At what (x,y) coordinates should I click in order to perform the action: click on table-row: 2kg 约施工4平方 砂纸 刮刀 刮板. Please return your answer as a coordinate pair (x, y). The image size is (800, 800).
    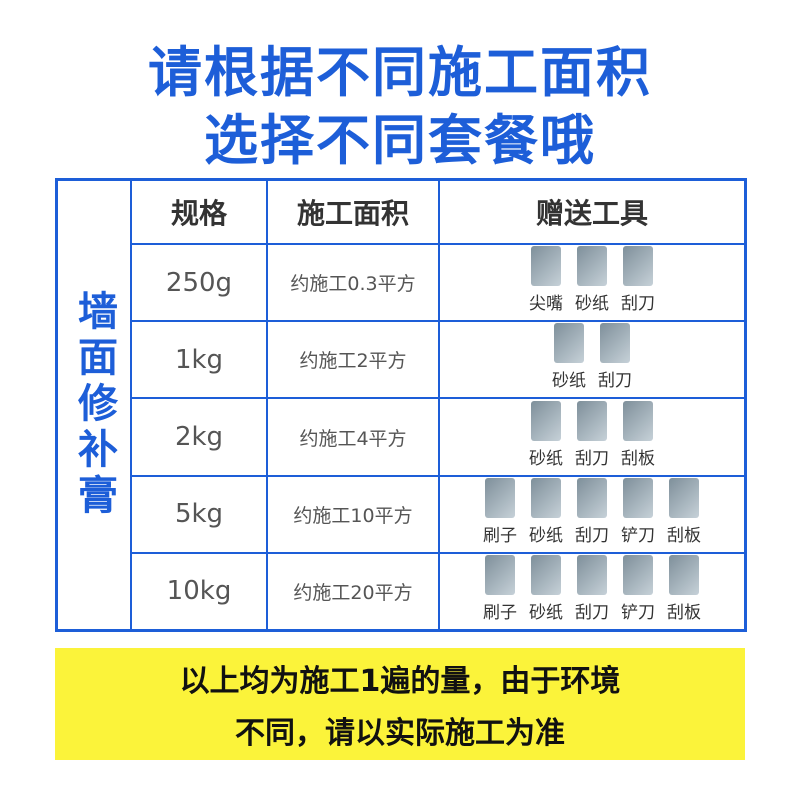
    Looking at the image, I should click on (438, 438).